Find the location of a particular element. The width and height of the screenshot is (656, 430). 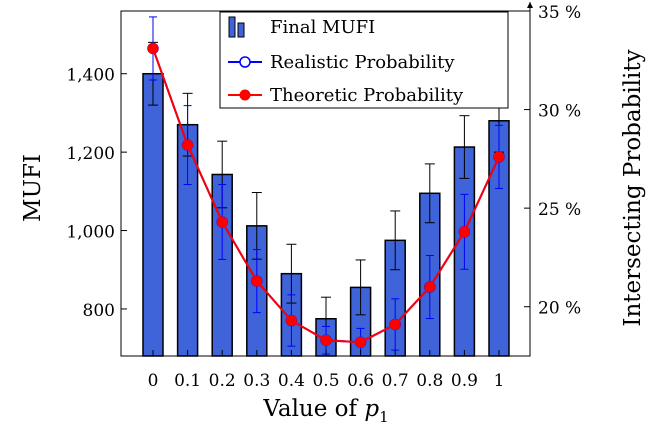

x-tick-label: 0.9 is located at coordinates (464, 381).